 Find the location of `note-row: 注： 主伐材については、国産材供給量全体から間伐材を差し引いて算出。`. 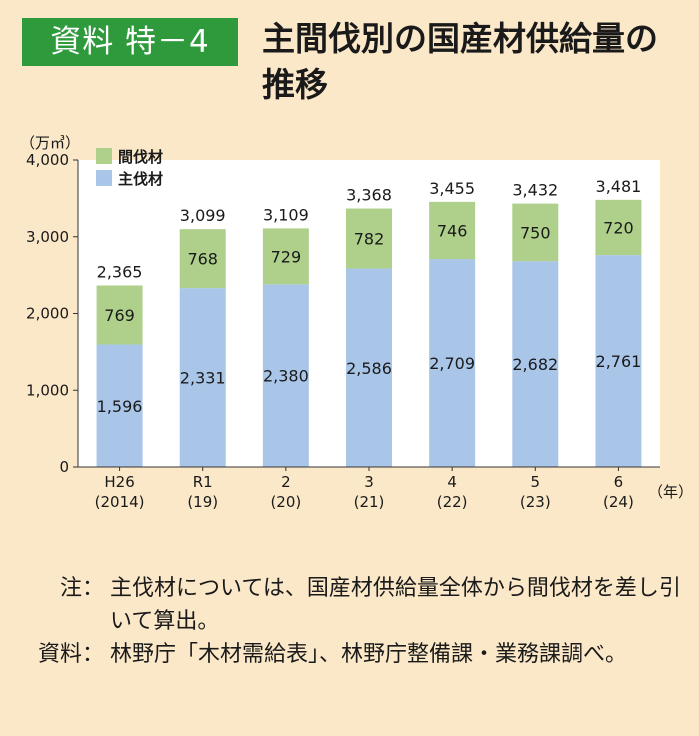

note-row: 注： 主伐材については、国産材供給量全体から間伐材を差し引いて算出。 is located at coordinates (356, 605).